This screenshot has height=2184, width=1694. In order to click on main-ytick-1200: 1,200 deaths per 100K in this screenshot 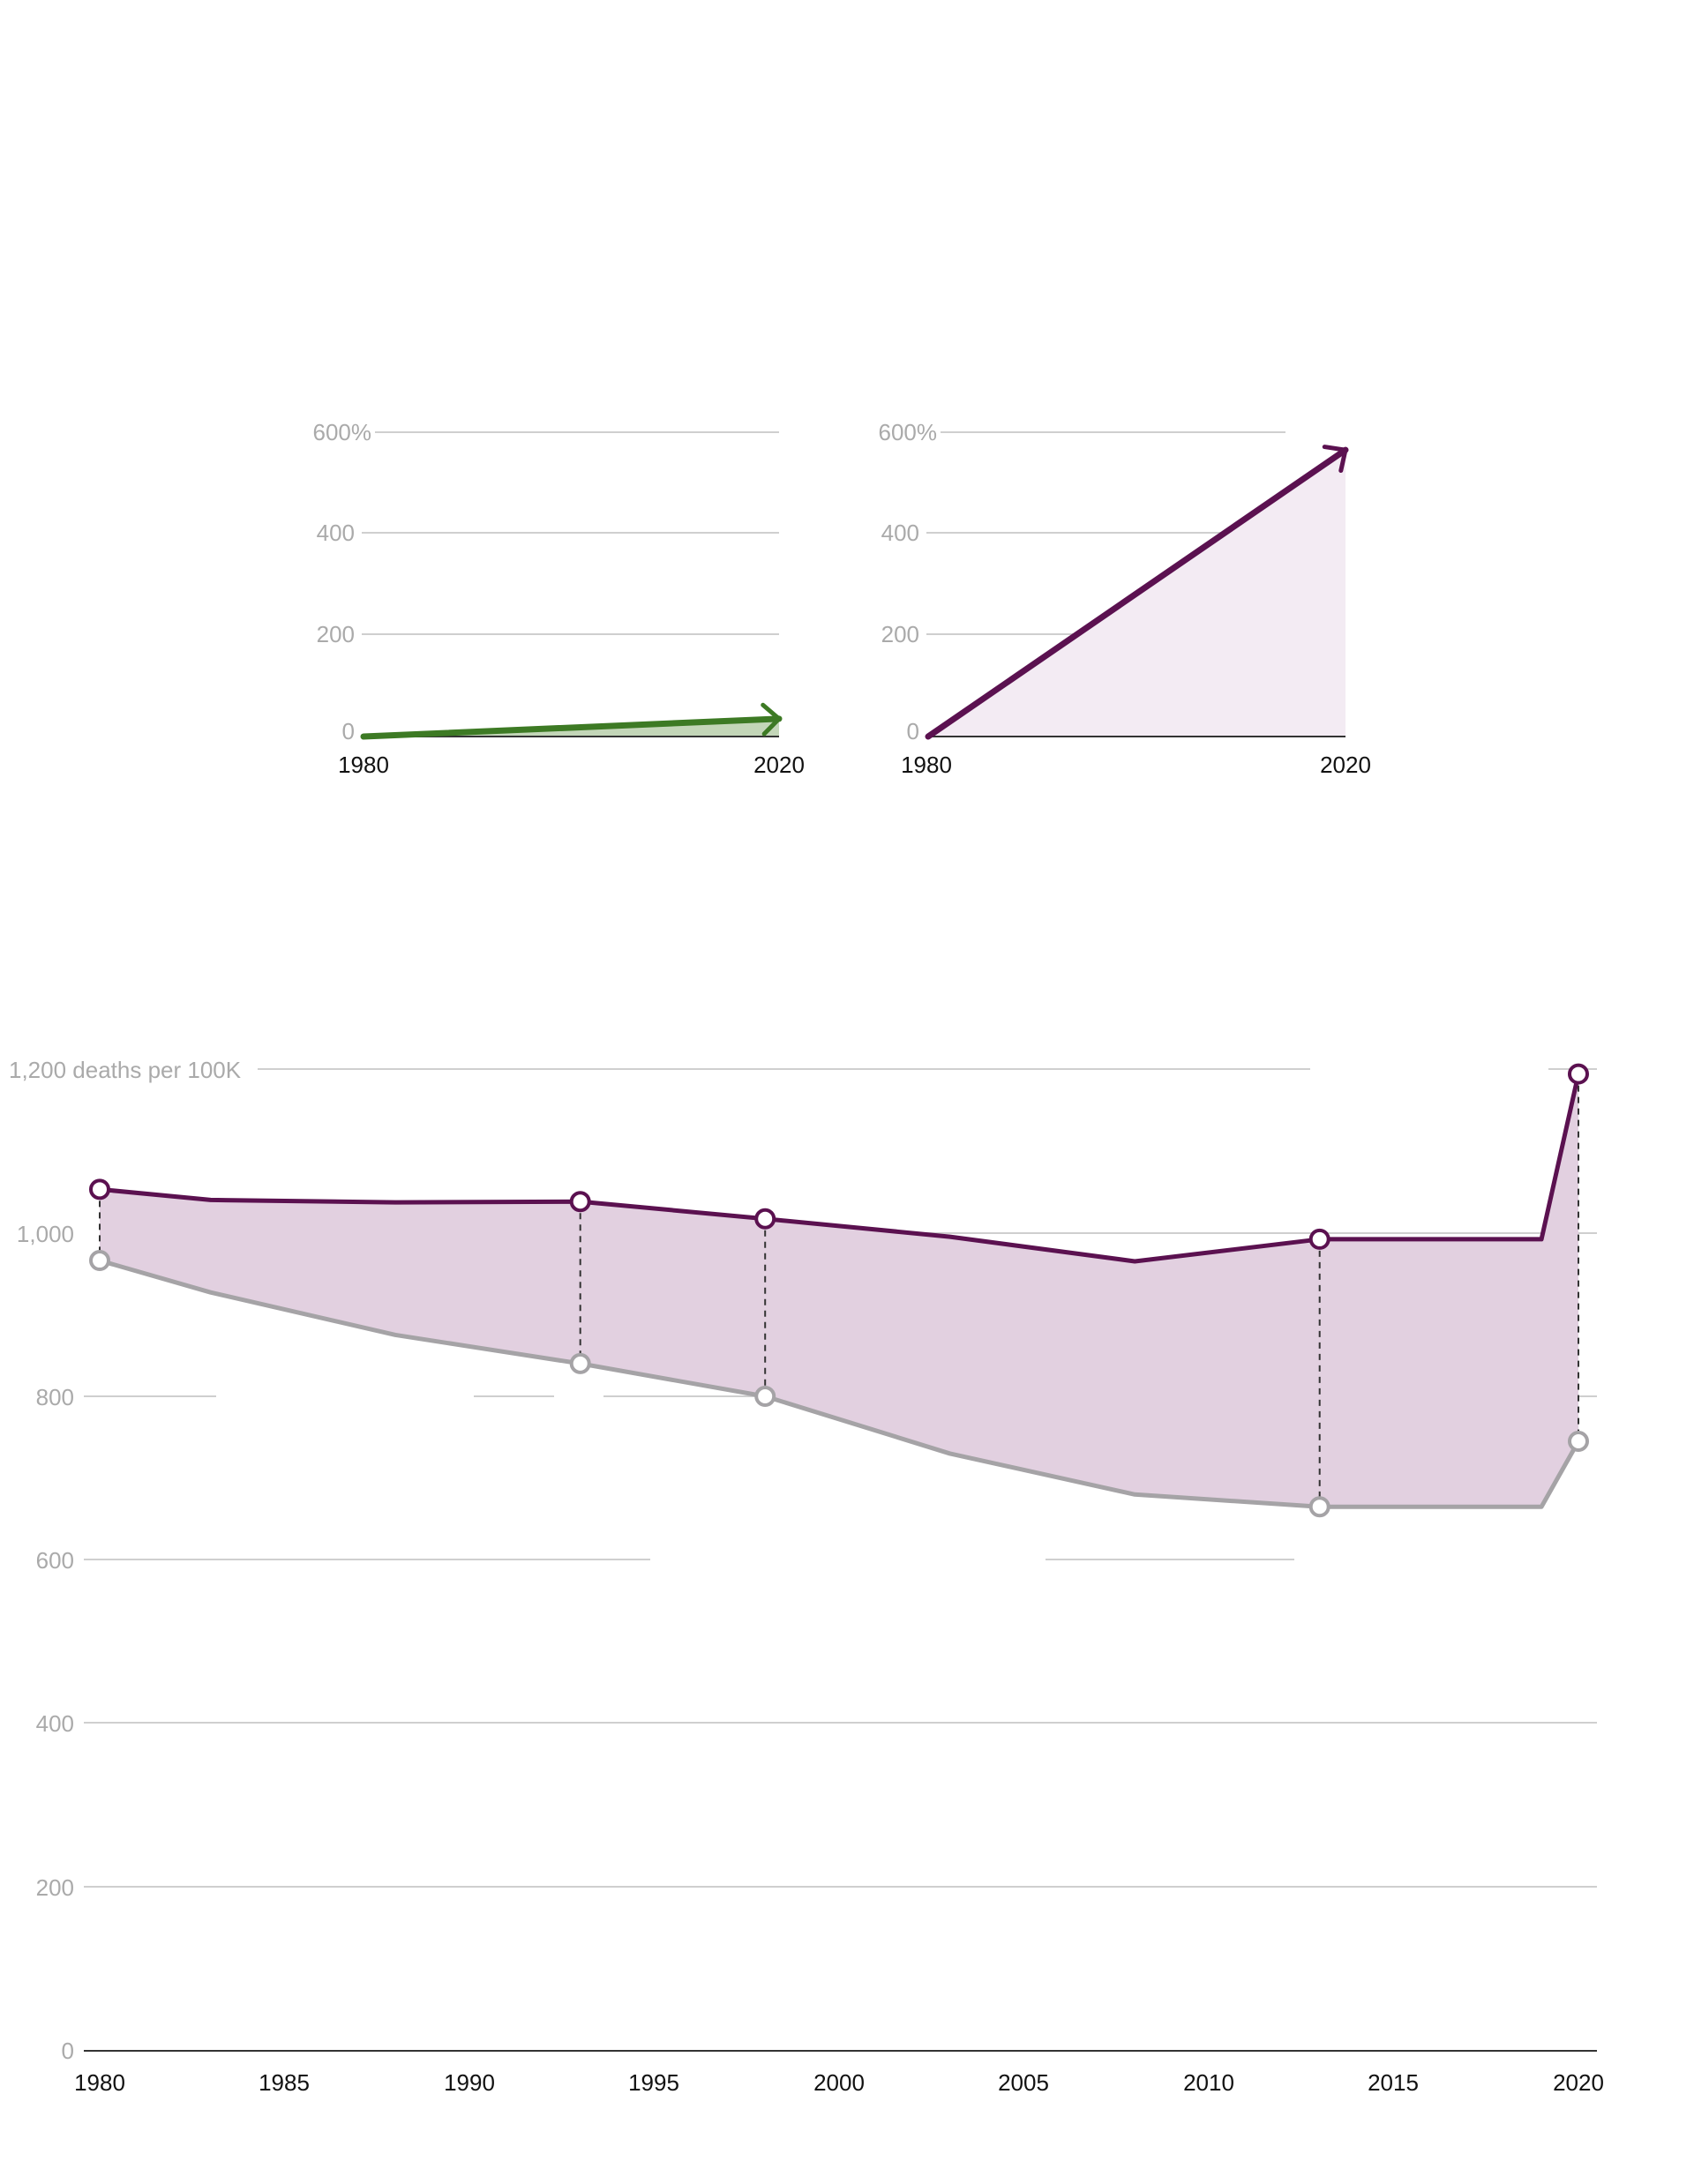, I will do `click(126, 1070)`.